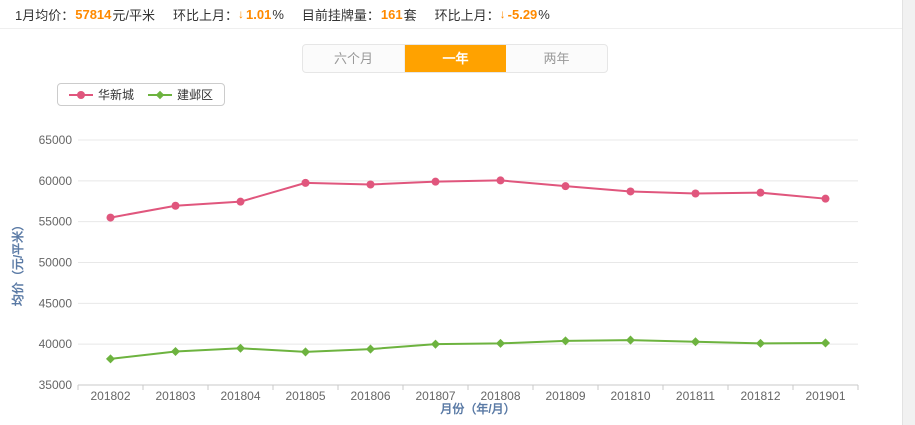 The image size is (915, 425). I want to click on data-point-华新城-201805, so click(305, 182).